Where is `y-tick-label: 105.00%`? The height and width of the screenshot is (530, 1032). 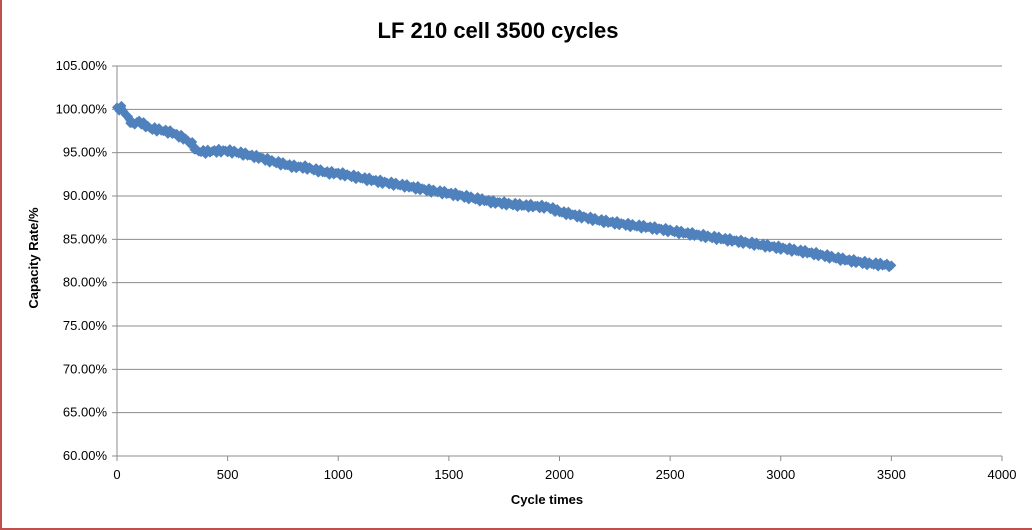 y-tick-label: 105.00% is located at coordinates (82, 65).